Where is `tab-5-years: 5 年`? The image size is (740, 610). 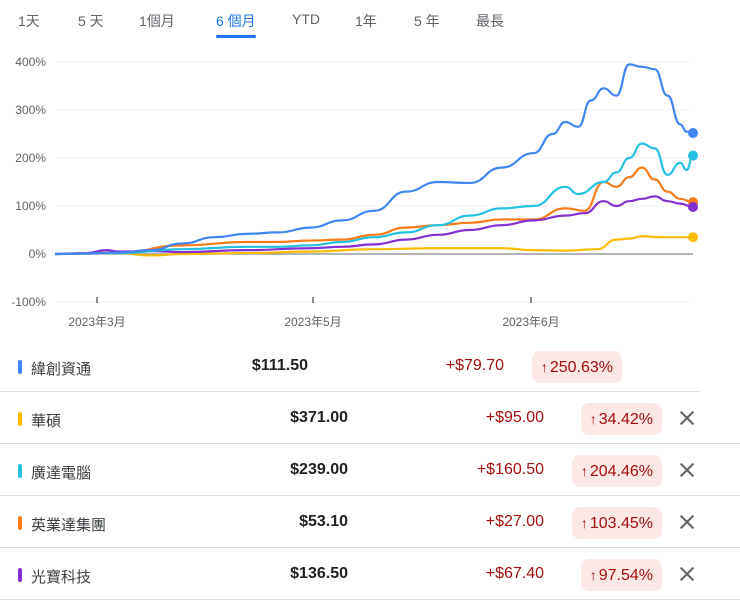 tab-5-years: 5 年 is located at coordinates (427, 21).